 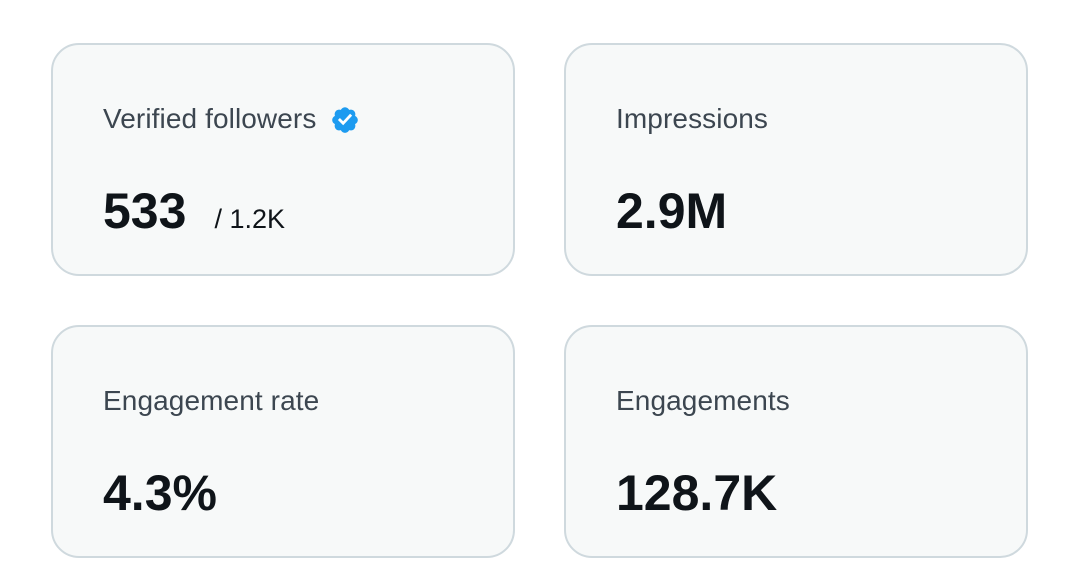 I want to click on engagements-value: 128.7K, so click(x=697, y=493).